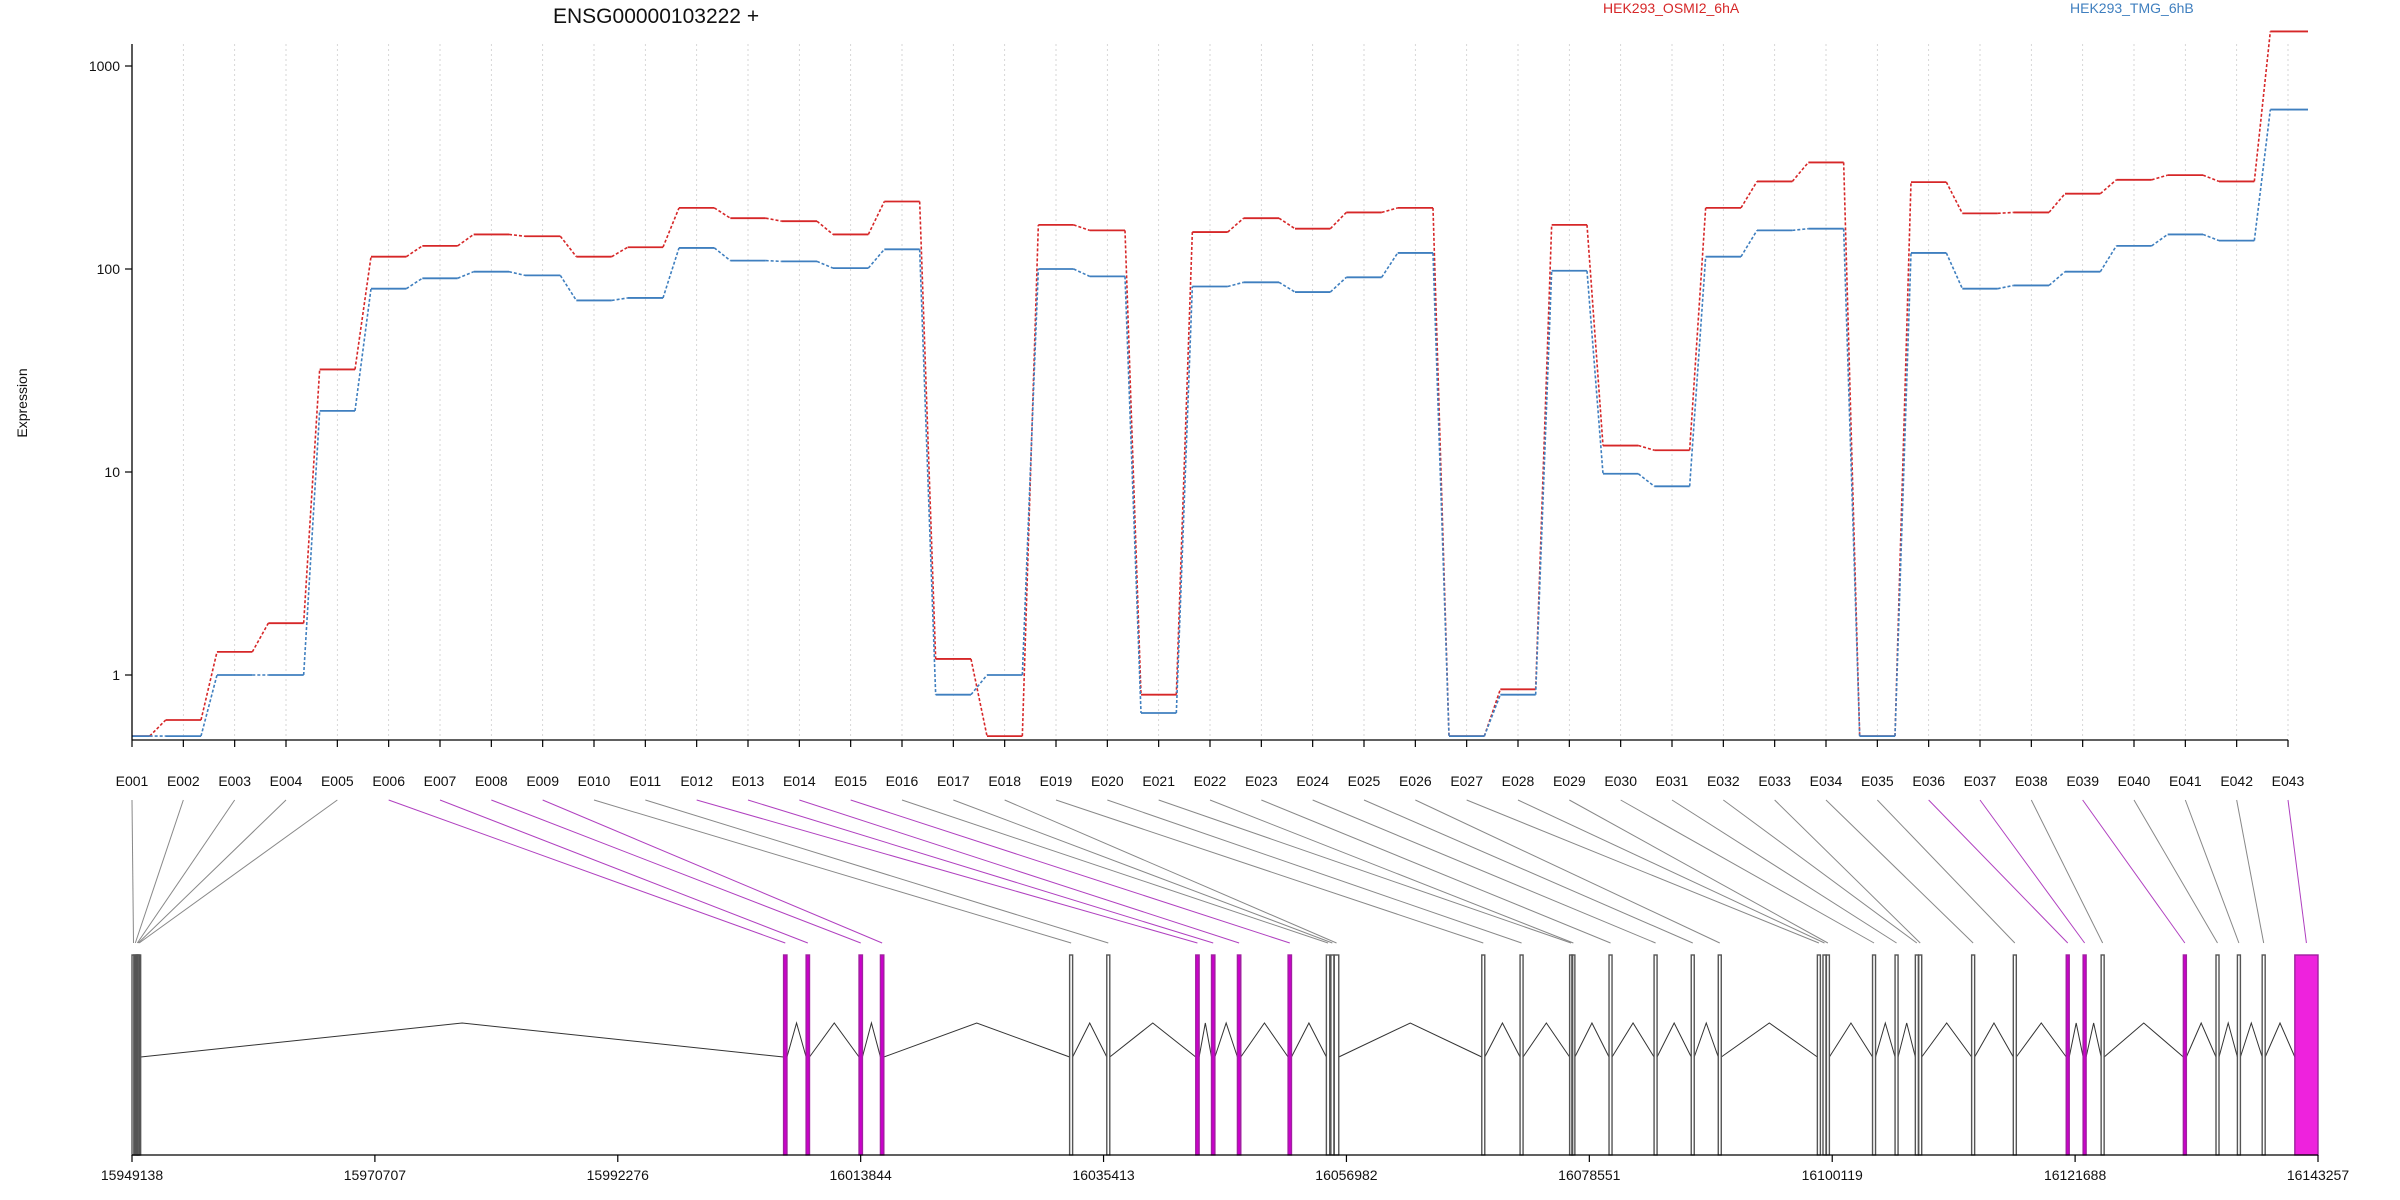 The height and width of the screenshot is (1200, 2400). What do you see at coordinates (1877, 781) in the screenshot?
I see `exon-label: E035` at bounding box center [1877, 781].